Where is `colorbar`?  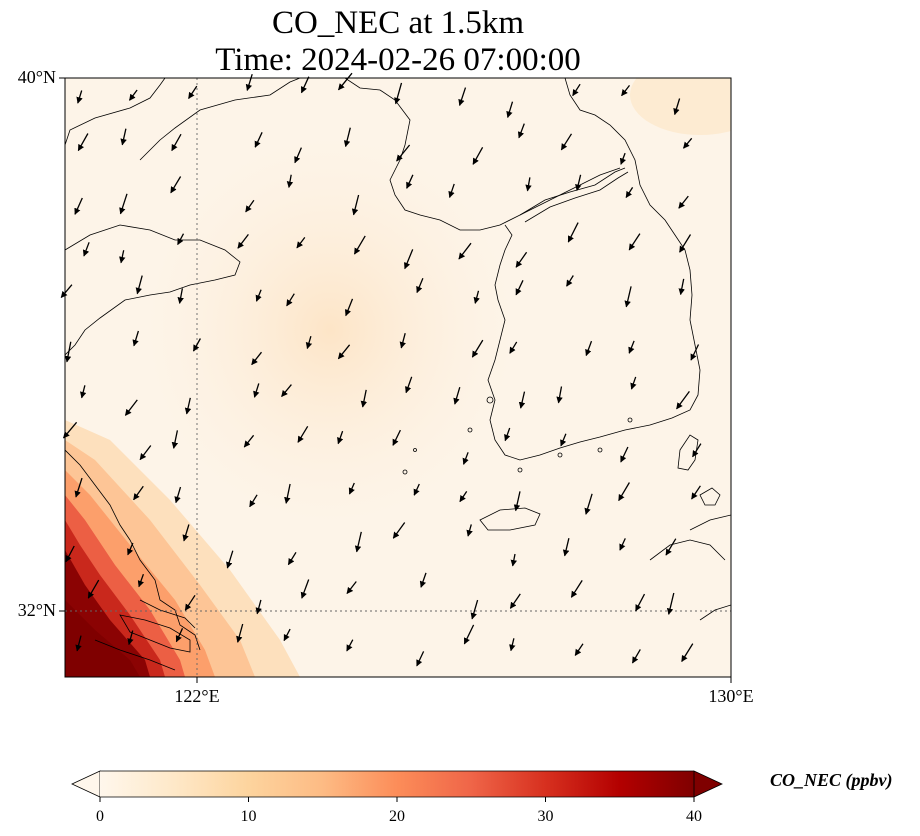 colorbar is located at coordinates (397, 786).